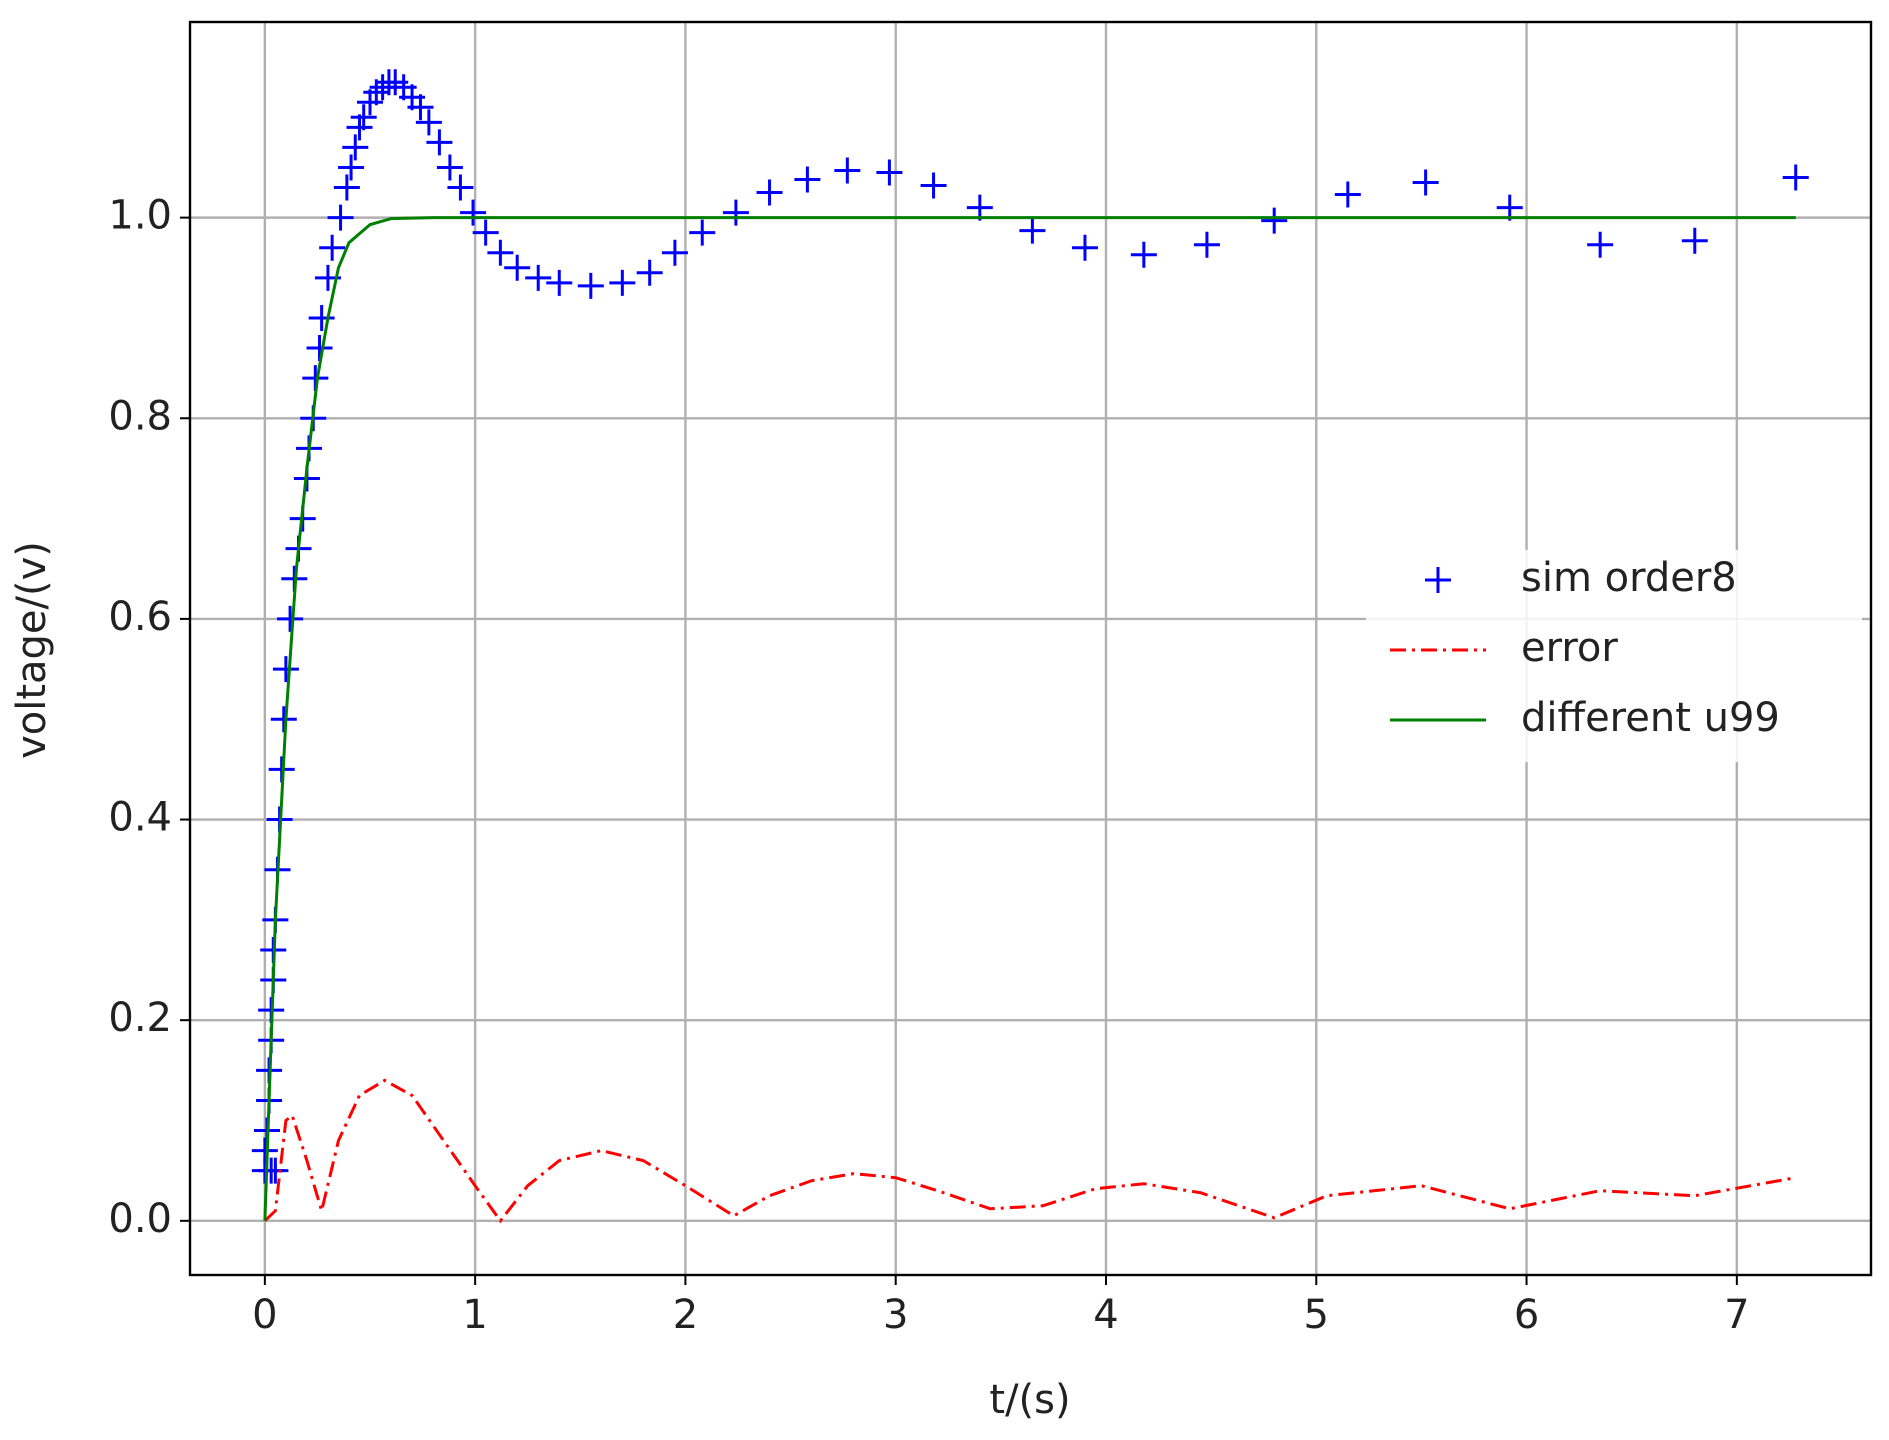  I want to click on y-tick-label: 0.2, so click(140, 1018).